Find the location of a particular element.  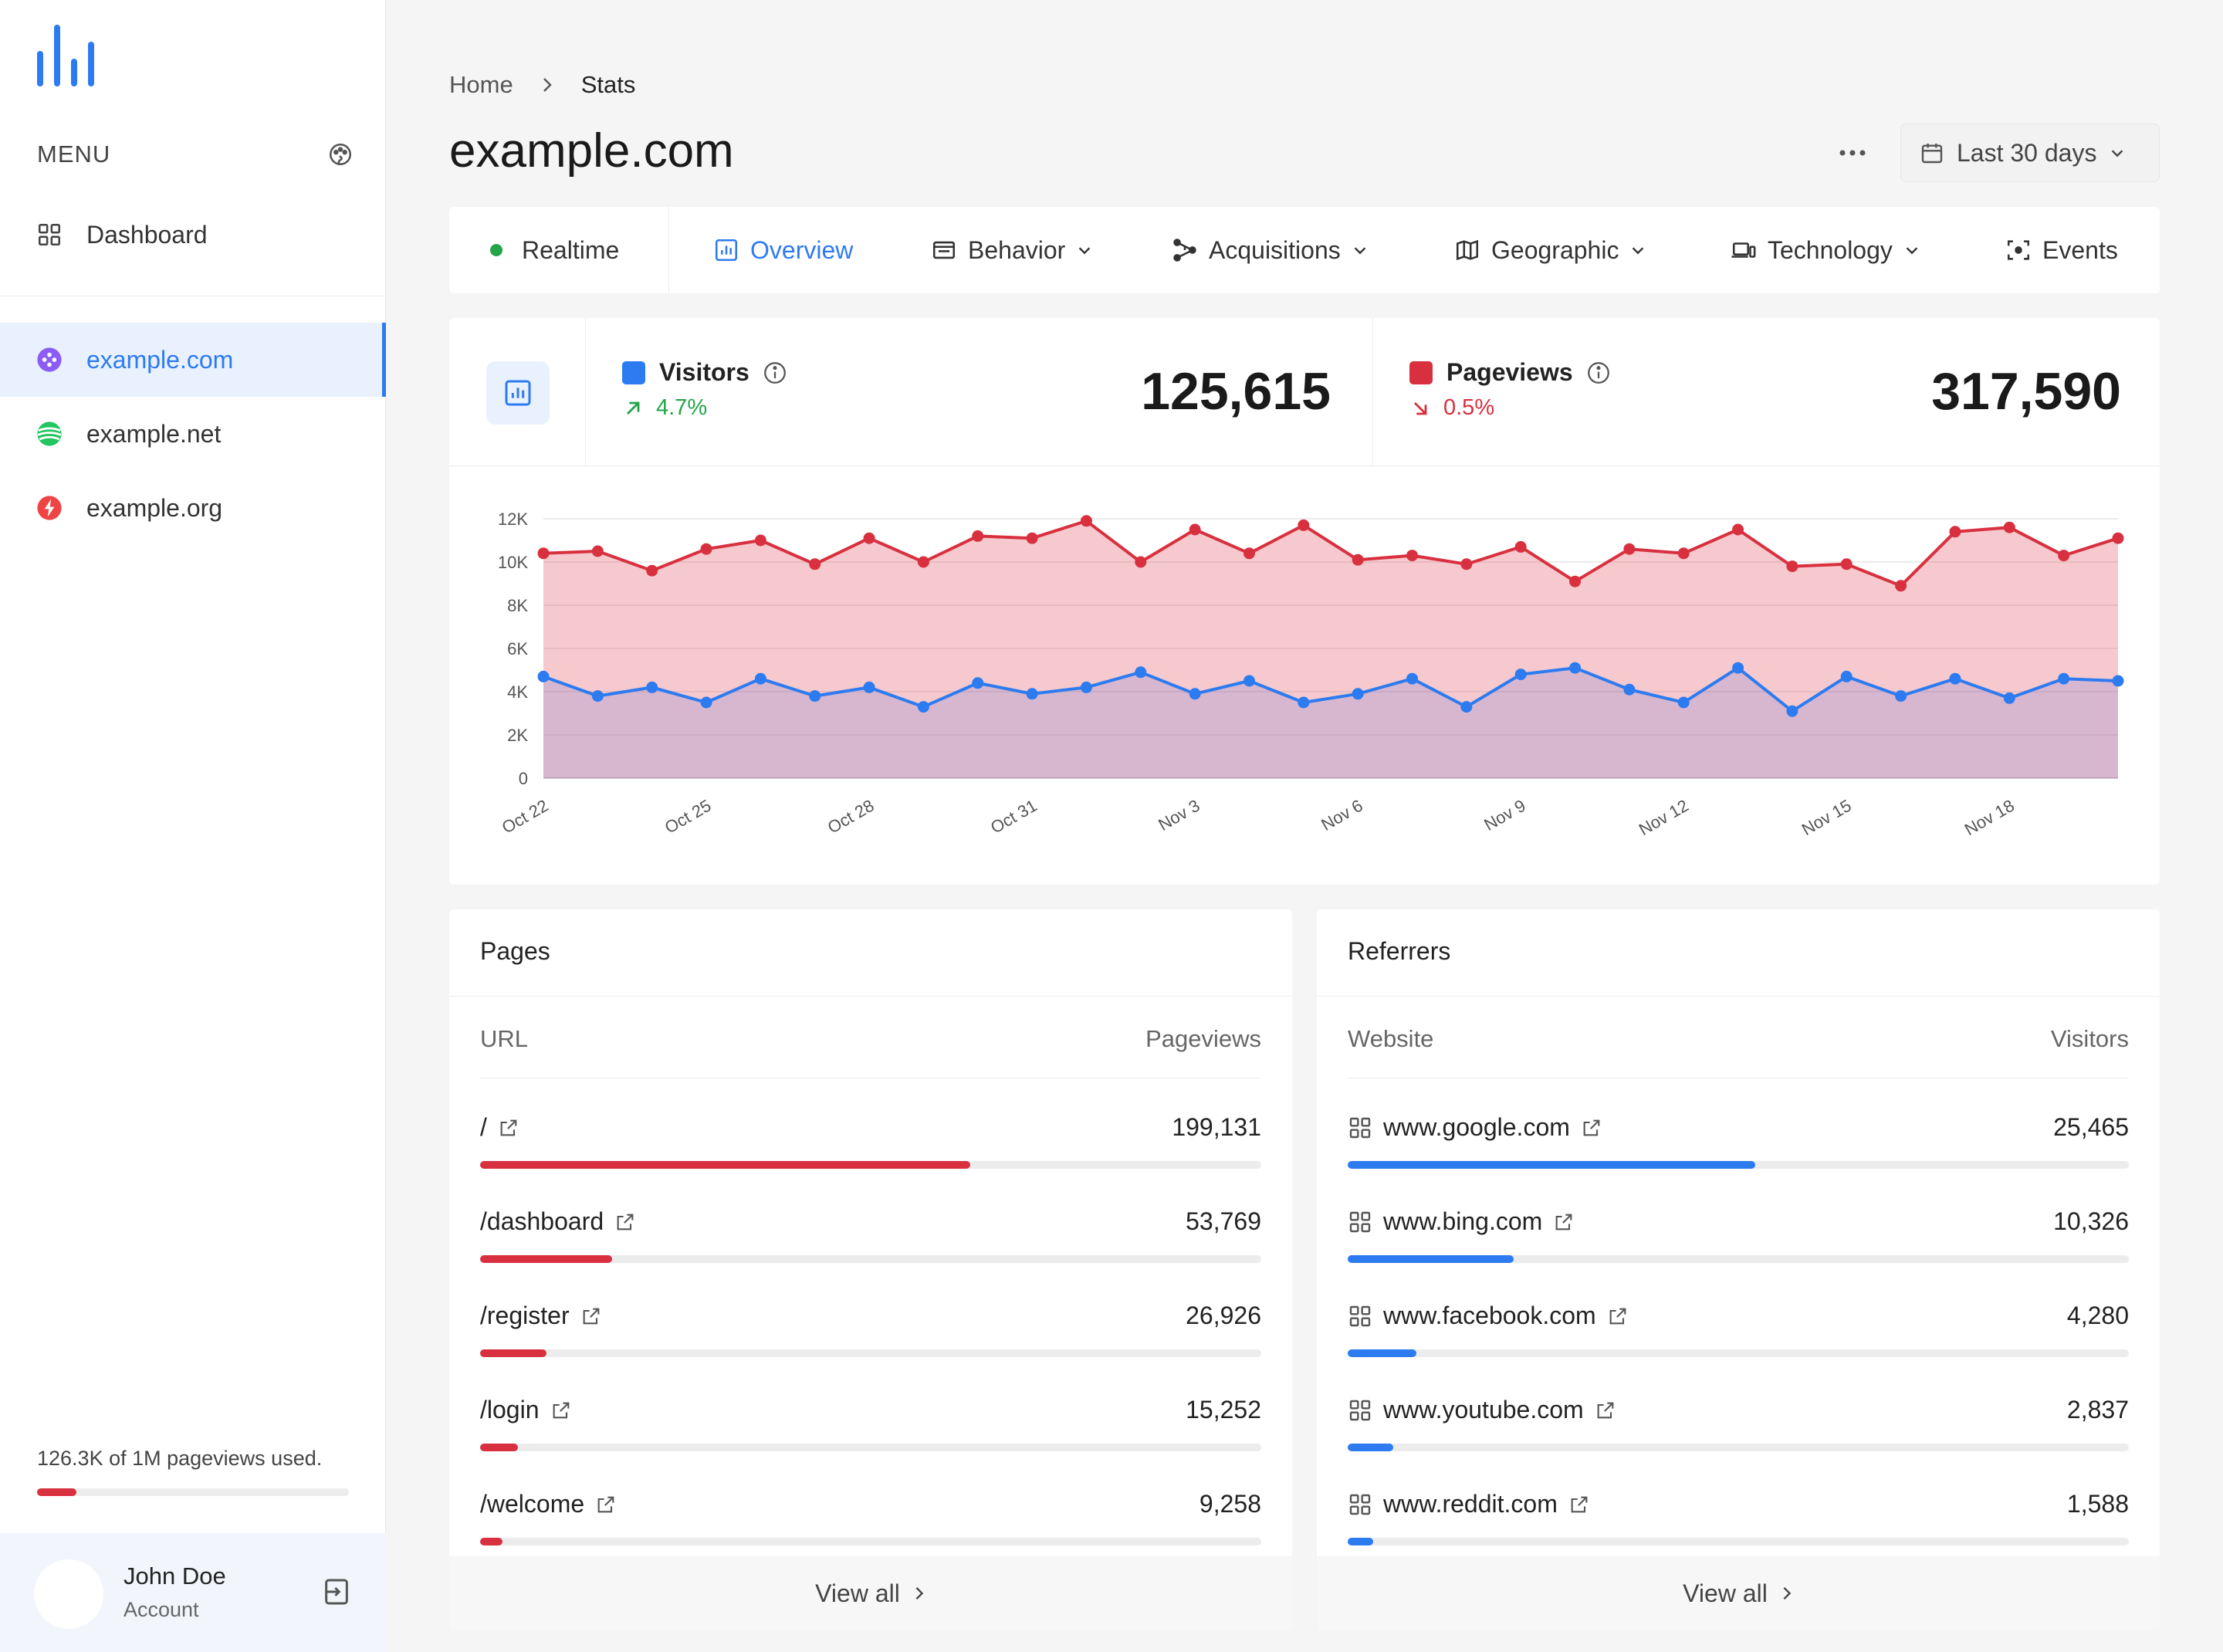

pages-view-all-button: View all is located at coordinates (871, 1593).